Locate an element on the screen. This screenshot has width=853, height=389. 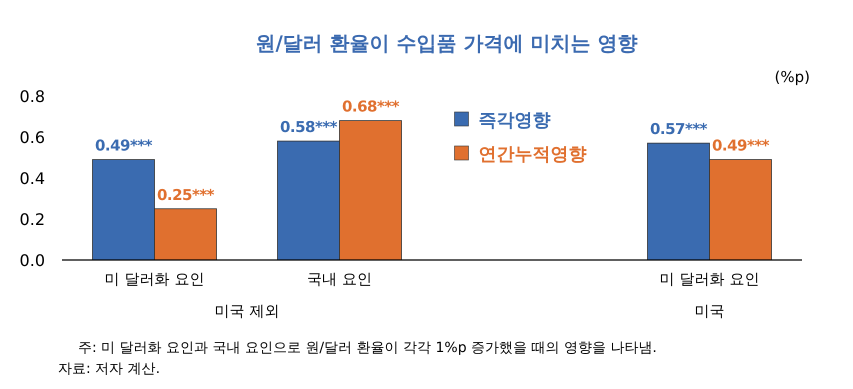
data-label: 0.57*** is located at coordinates (679, 129).